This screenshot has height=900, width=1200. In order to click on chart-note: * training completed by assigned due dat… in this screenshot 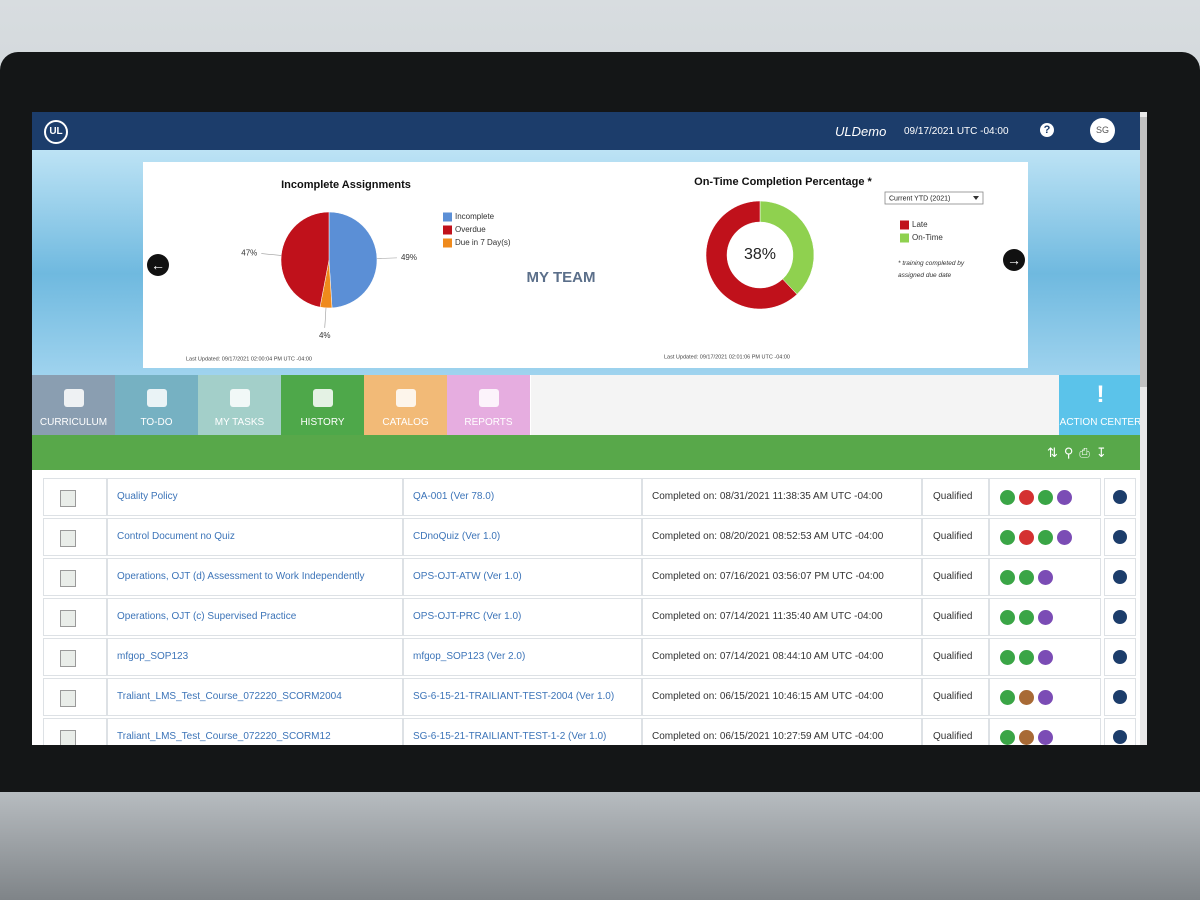, I will do `click(931, 269)`.